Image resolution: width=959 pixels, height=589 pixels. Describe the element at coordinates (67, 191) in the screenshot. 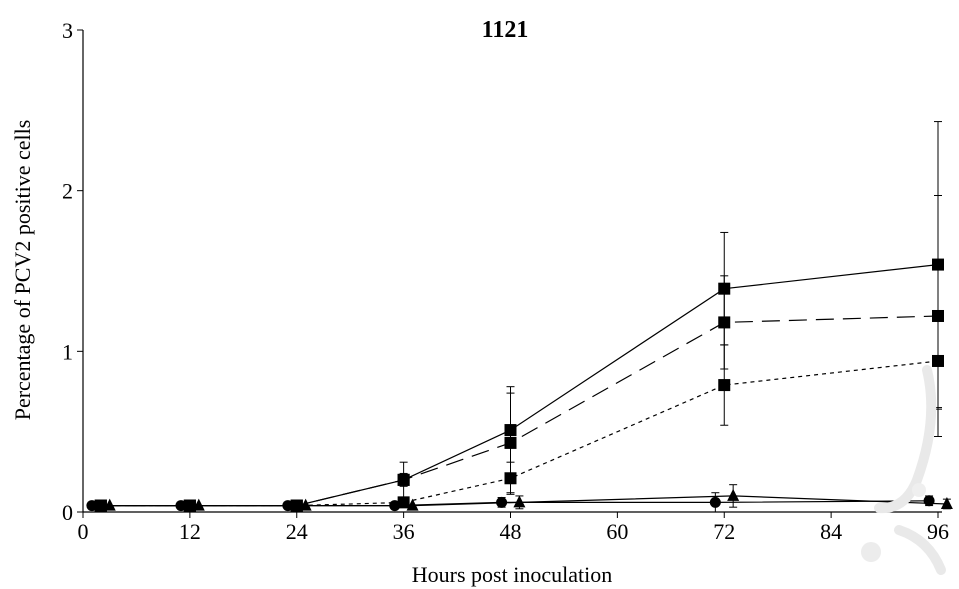

I see `y-tick-label: 2` at that location.